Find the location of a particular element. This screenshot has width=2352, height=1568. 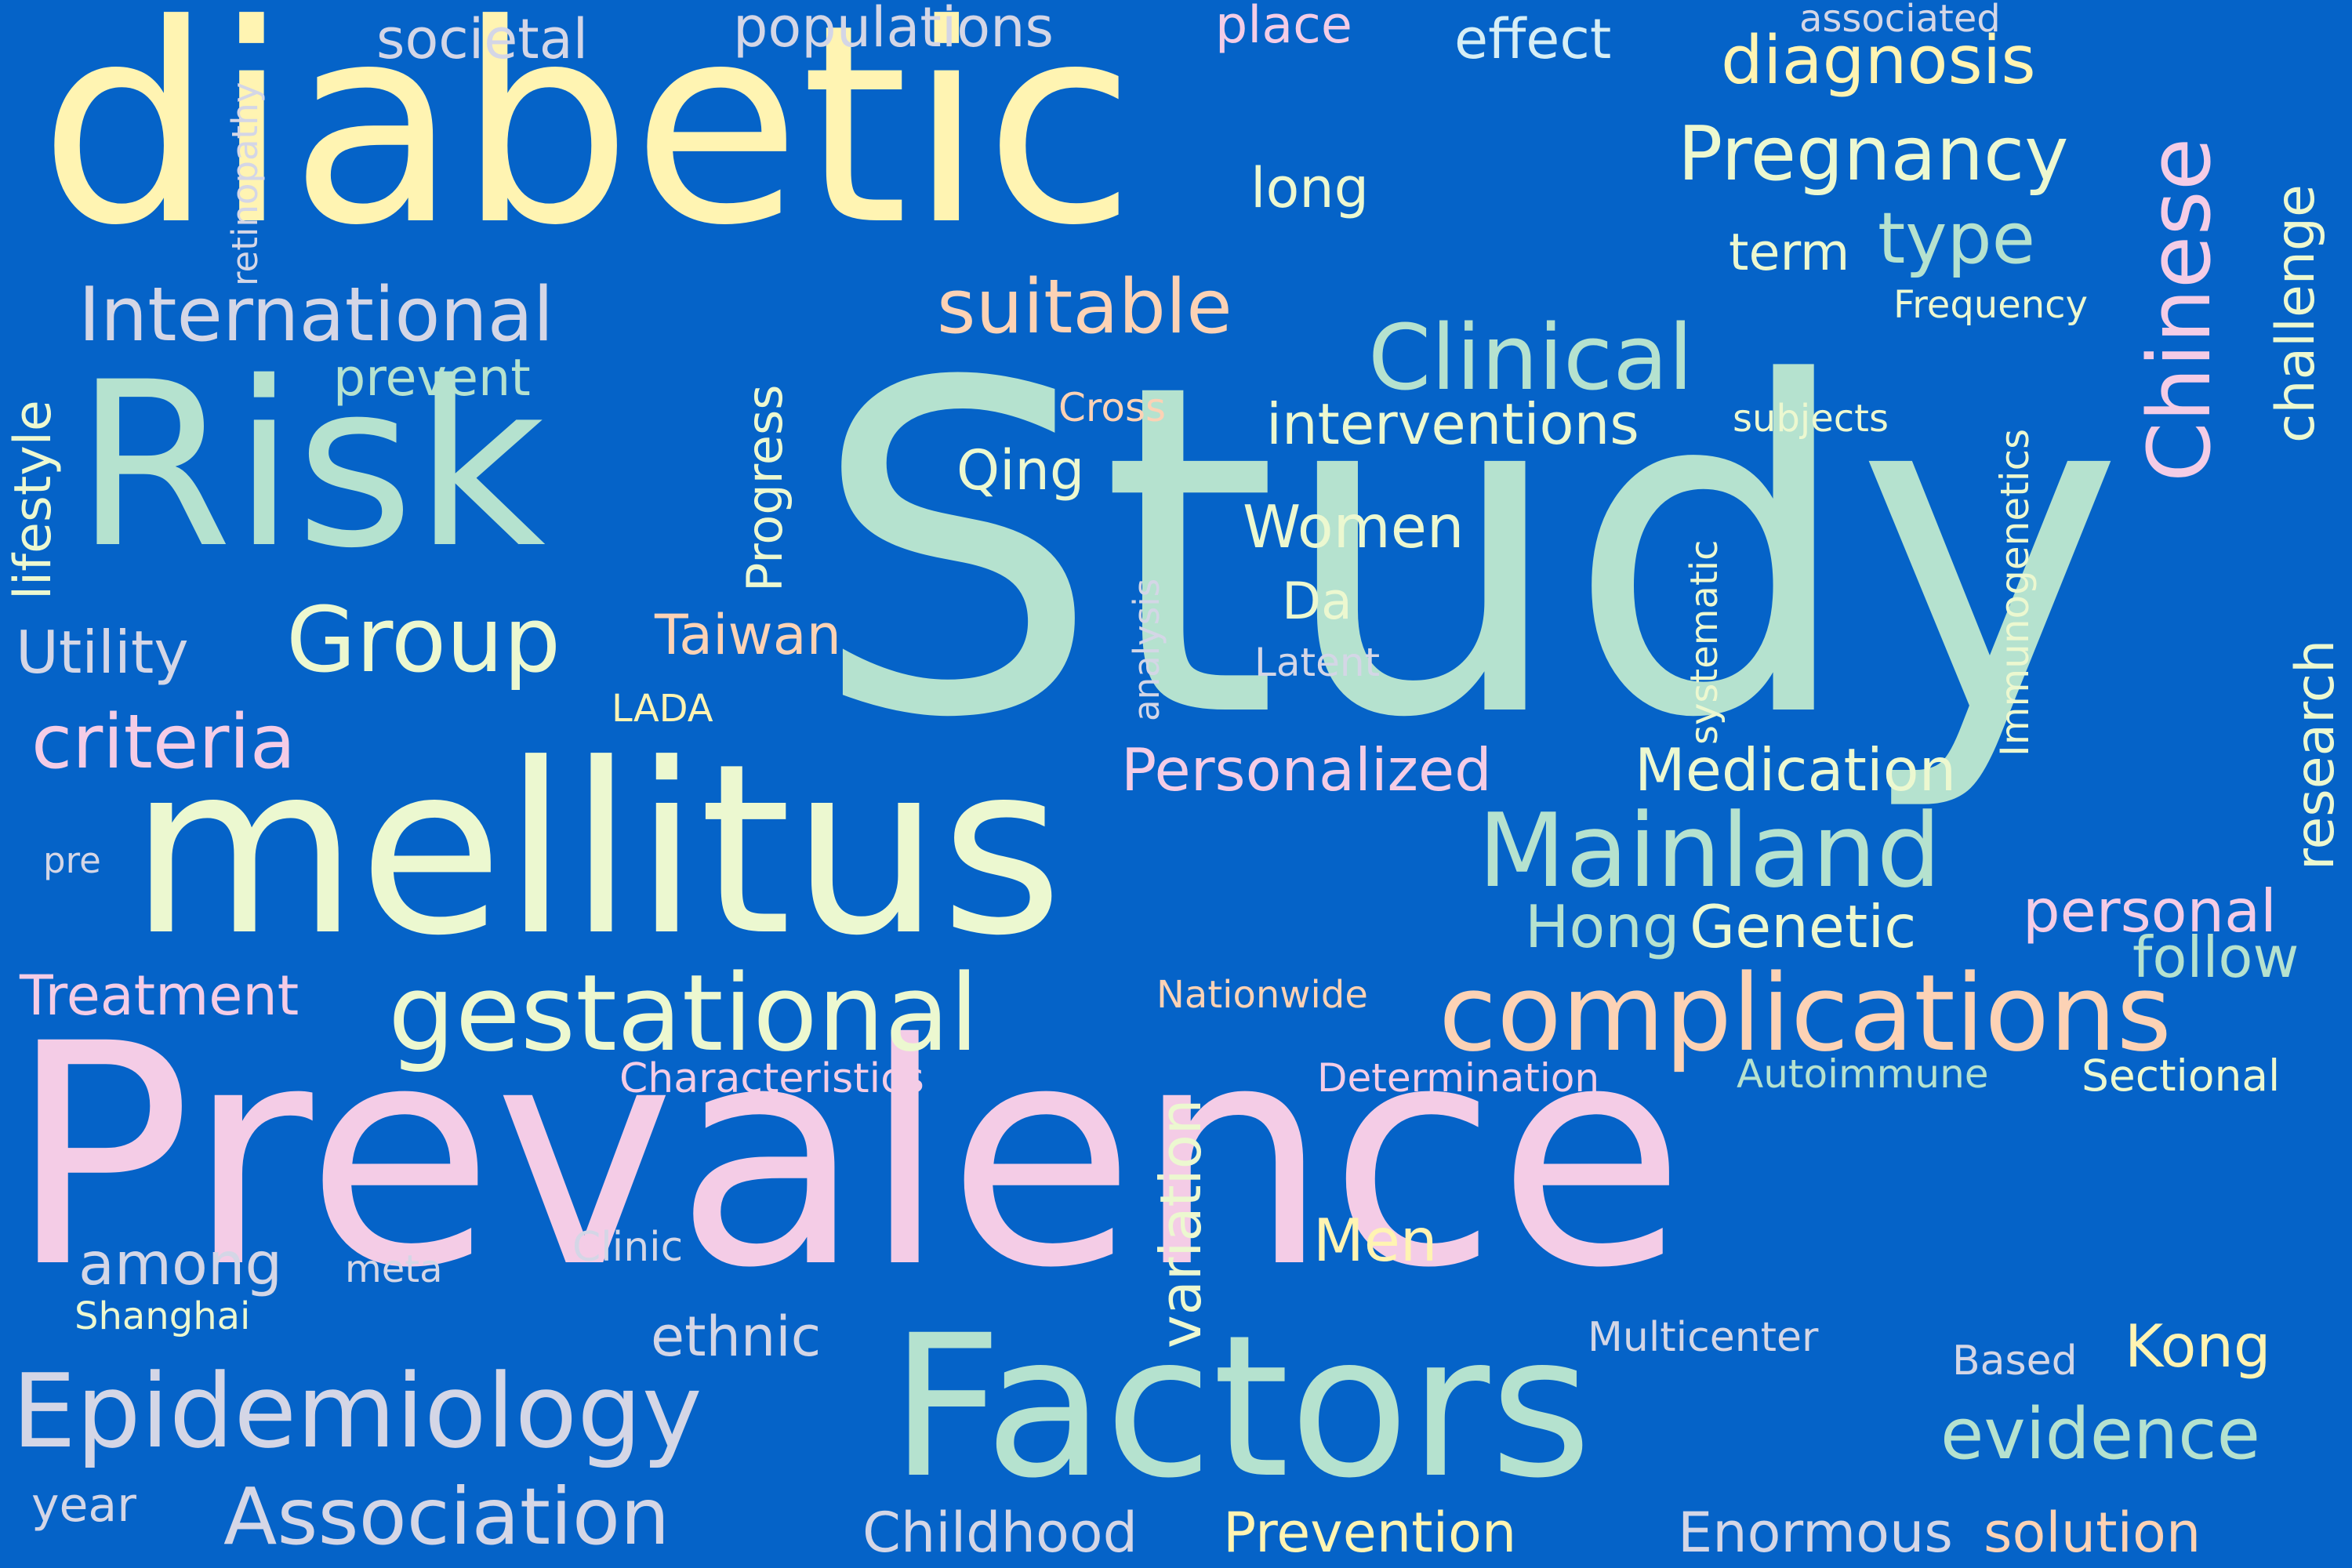

word-long: long is located at coordinates (1310, 188).